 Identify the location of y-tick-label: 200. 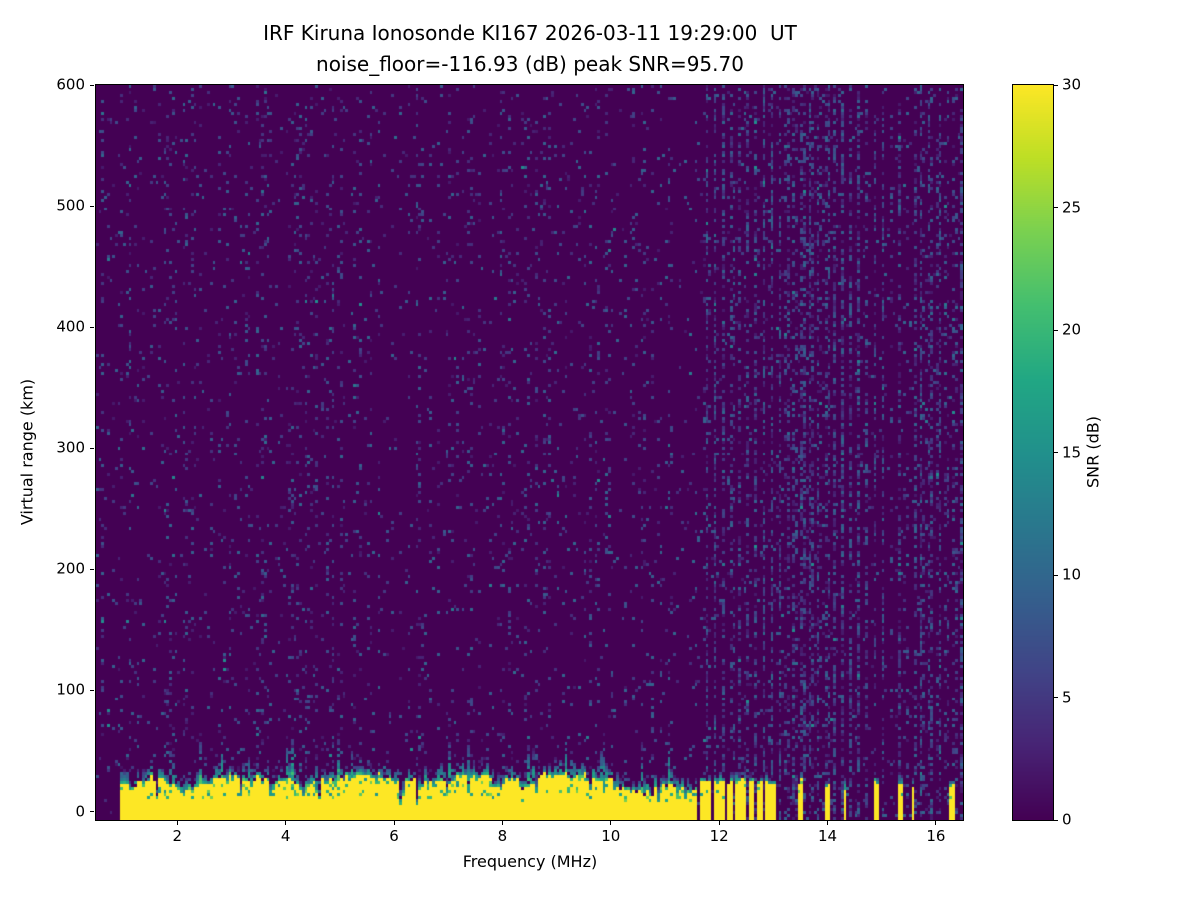
(70, 568).